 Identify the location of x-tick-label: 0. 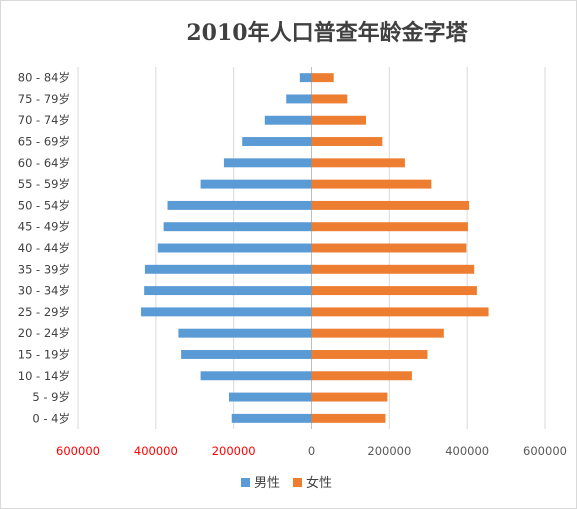
(311, 451).